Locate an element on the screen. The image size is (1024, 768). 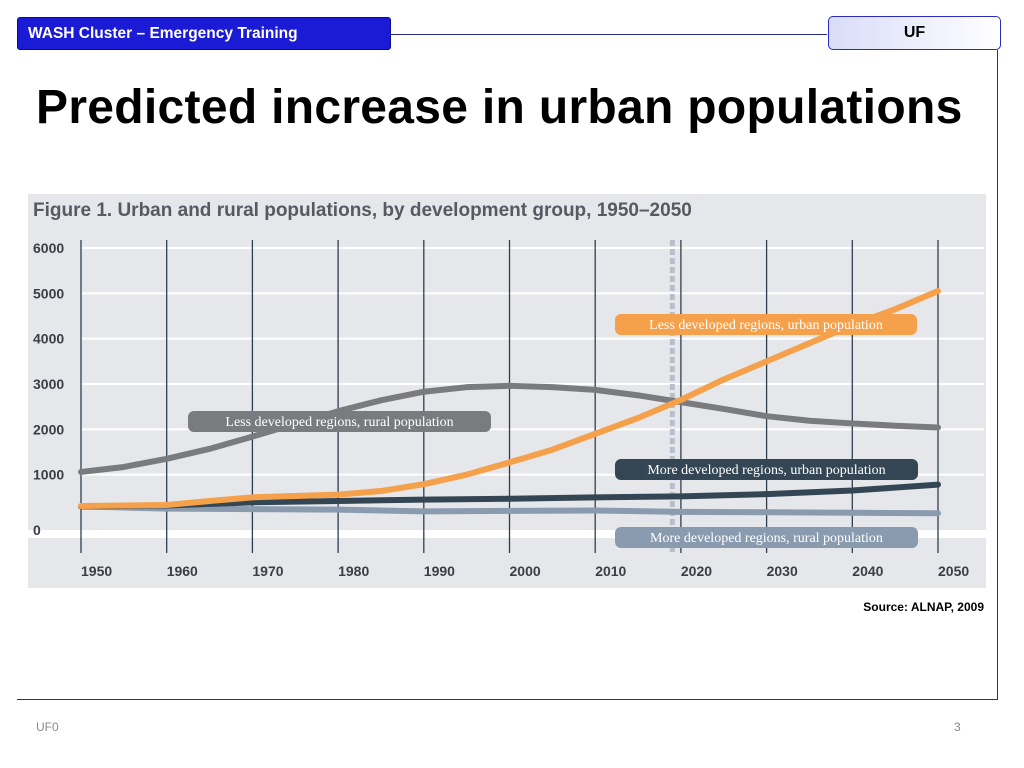
x-tick-2000: 2000 is located at coordinates (525, 571).